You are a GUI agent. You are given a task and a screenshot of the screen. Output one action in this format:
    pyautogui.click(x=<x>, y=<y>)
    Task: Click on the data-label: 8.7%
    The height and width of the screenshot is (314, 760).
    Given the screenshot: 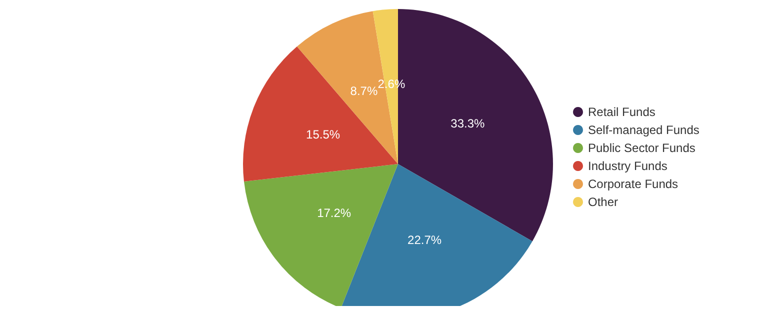 What is the action you would take?
    pyautogui.click(x=364, y=91)
    